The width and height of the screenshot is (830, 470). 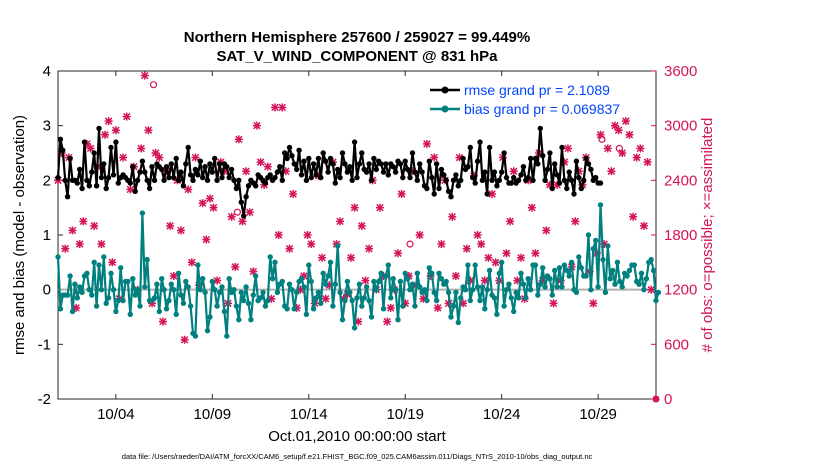 What do you see at coordinates (357, 436) in the screenshot?
I see `x-axis-label: Oct.01,2010 00:00:00 start` at bounding box center [357, 436].